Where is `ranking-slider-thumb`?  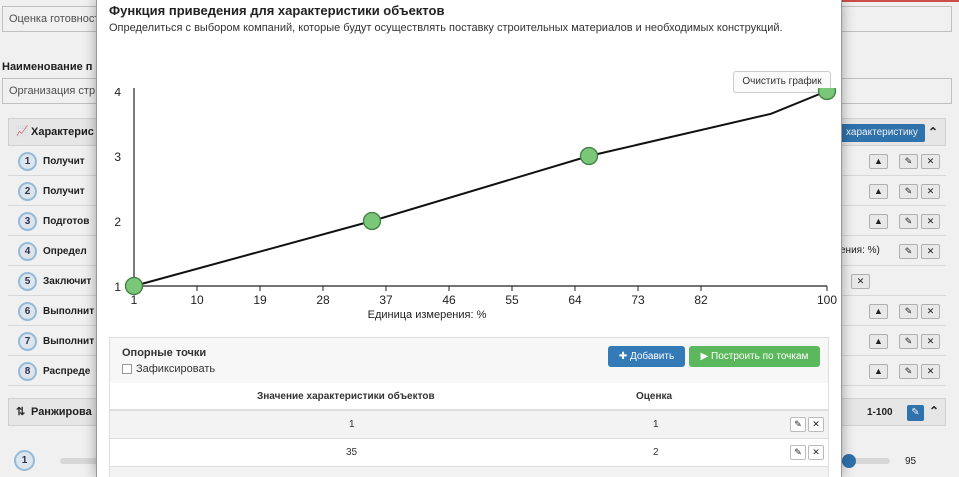 ranking-slider-thumb is located at coordinates (848, 461).